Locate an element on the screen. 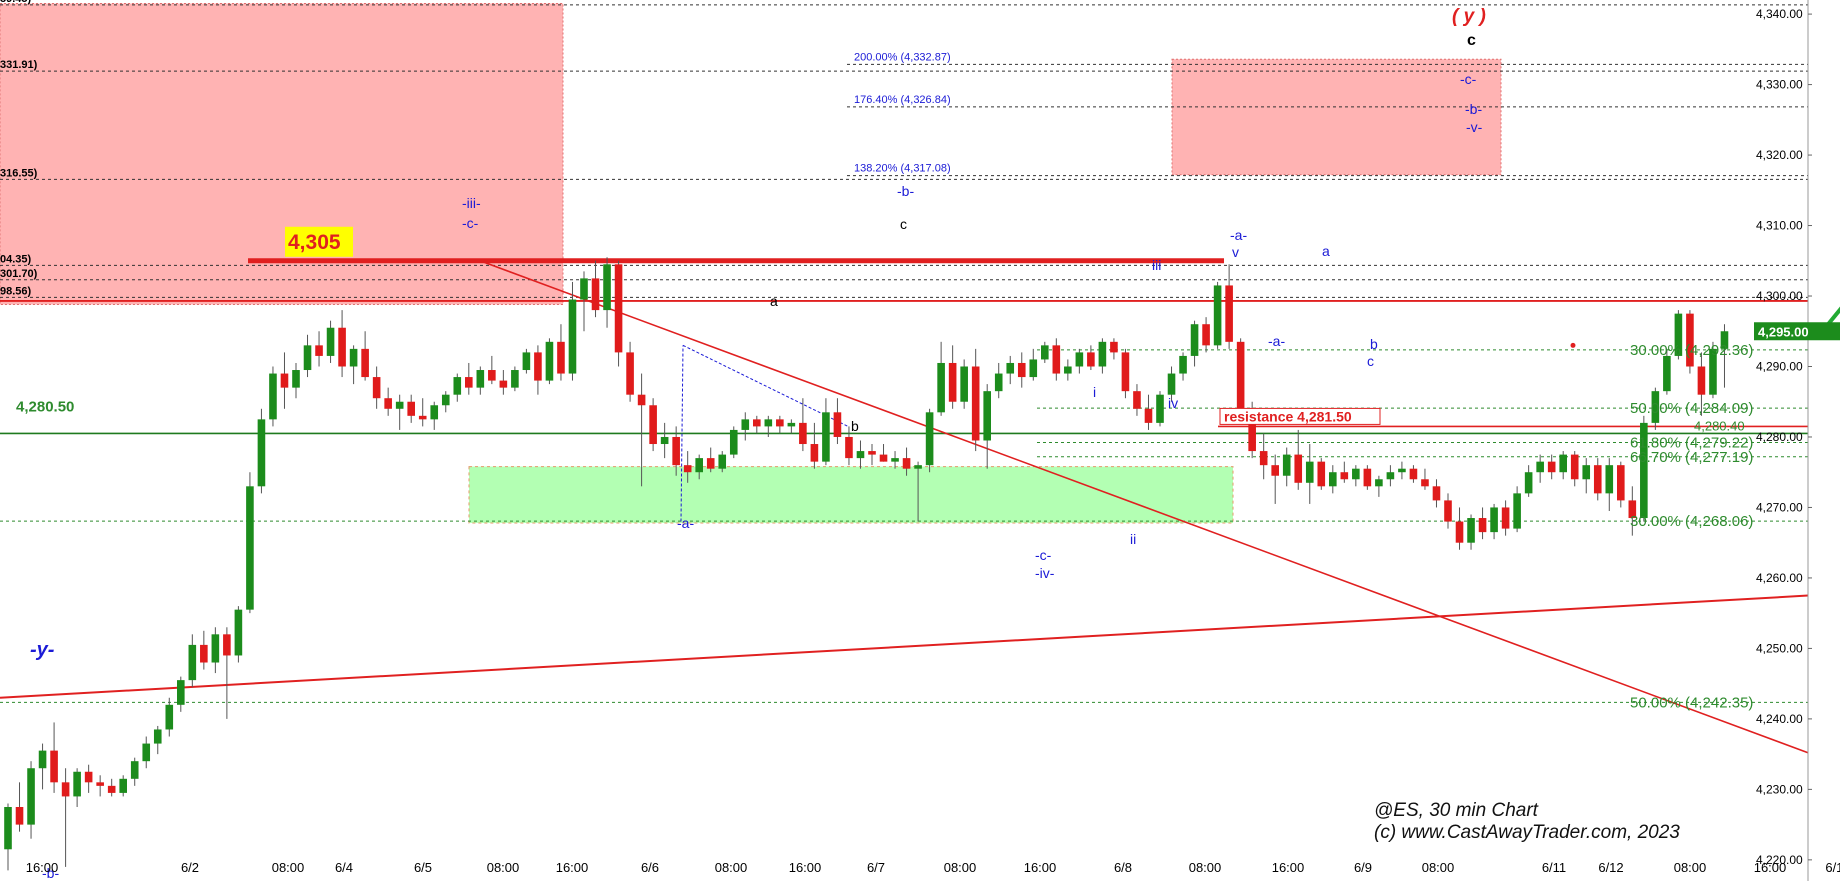 The height and width of the screenshot is (881, 1840). x-axis-tick-label: 6/9 is located at coordinates (1363, 867).